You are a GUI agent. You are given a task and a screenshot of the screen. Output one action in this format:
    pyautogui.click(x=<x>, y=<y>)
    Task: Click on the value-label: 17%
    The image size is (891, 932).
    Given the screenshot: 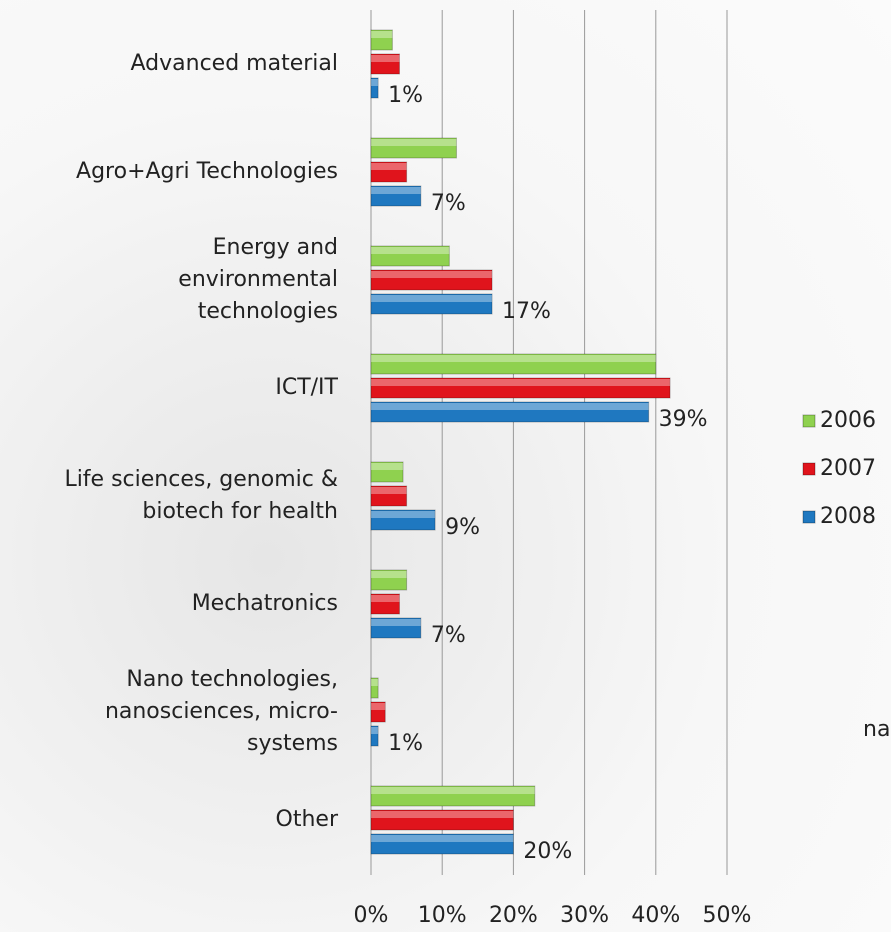 What is the action you would take?
    pyautogui.click(x=526, y=311)
    